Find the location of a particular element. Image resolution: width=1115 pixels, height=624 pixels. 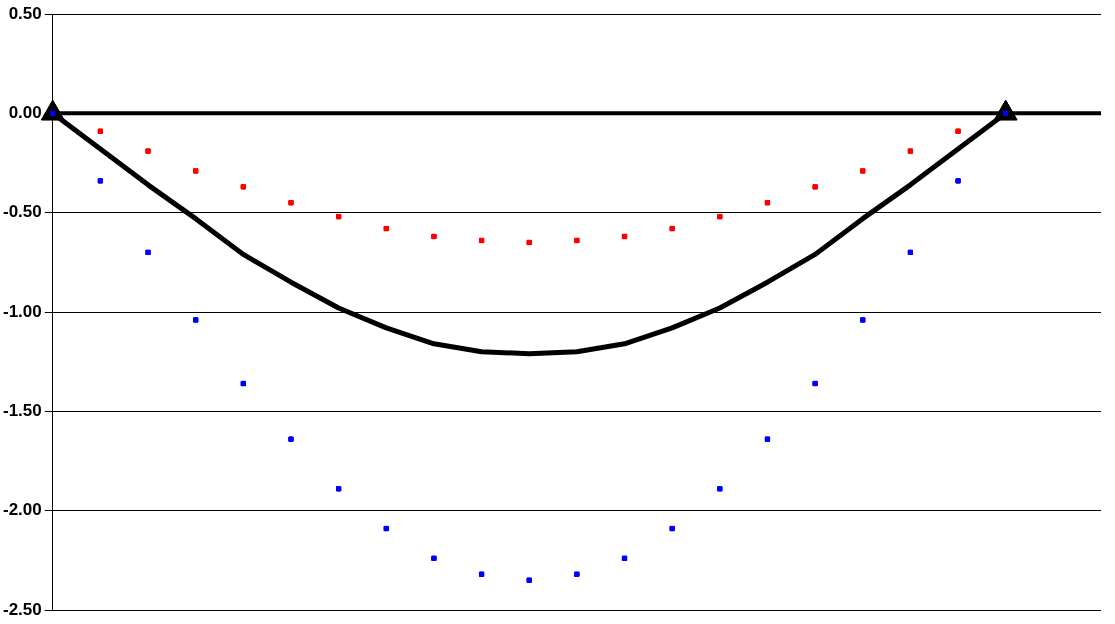

y-tick-label: -2.50 is located at coordinates (22, 609).